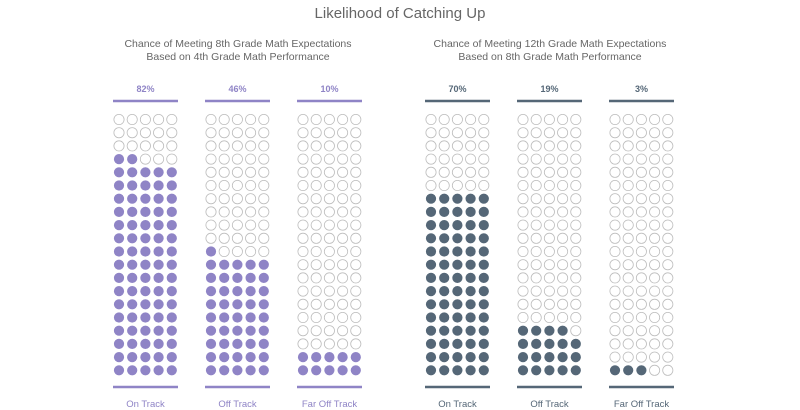  I want to click on value-label: 19%, so click(549, 89).